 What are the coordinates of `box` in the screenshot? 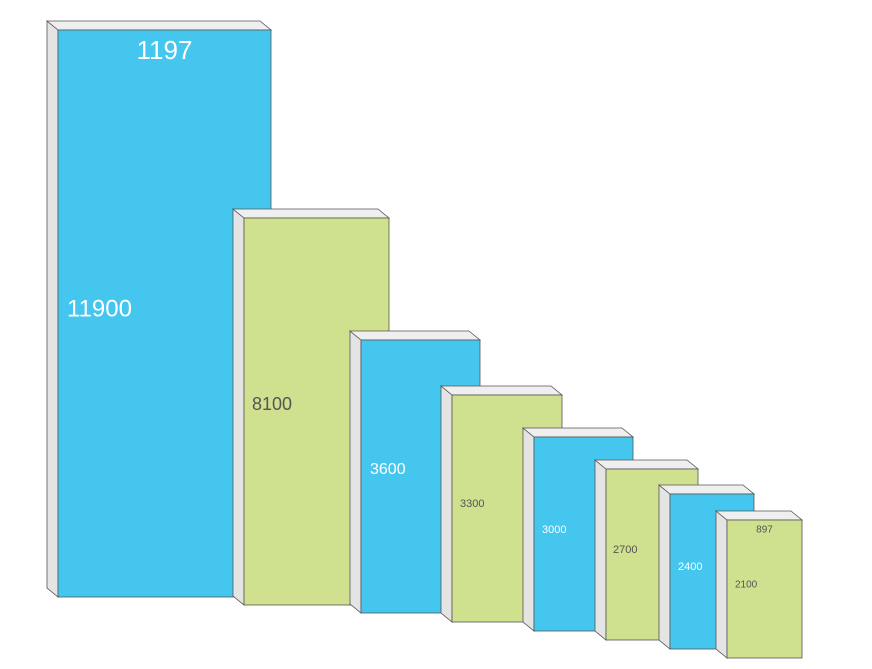 It's located at (764, 589).